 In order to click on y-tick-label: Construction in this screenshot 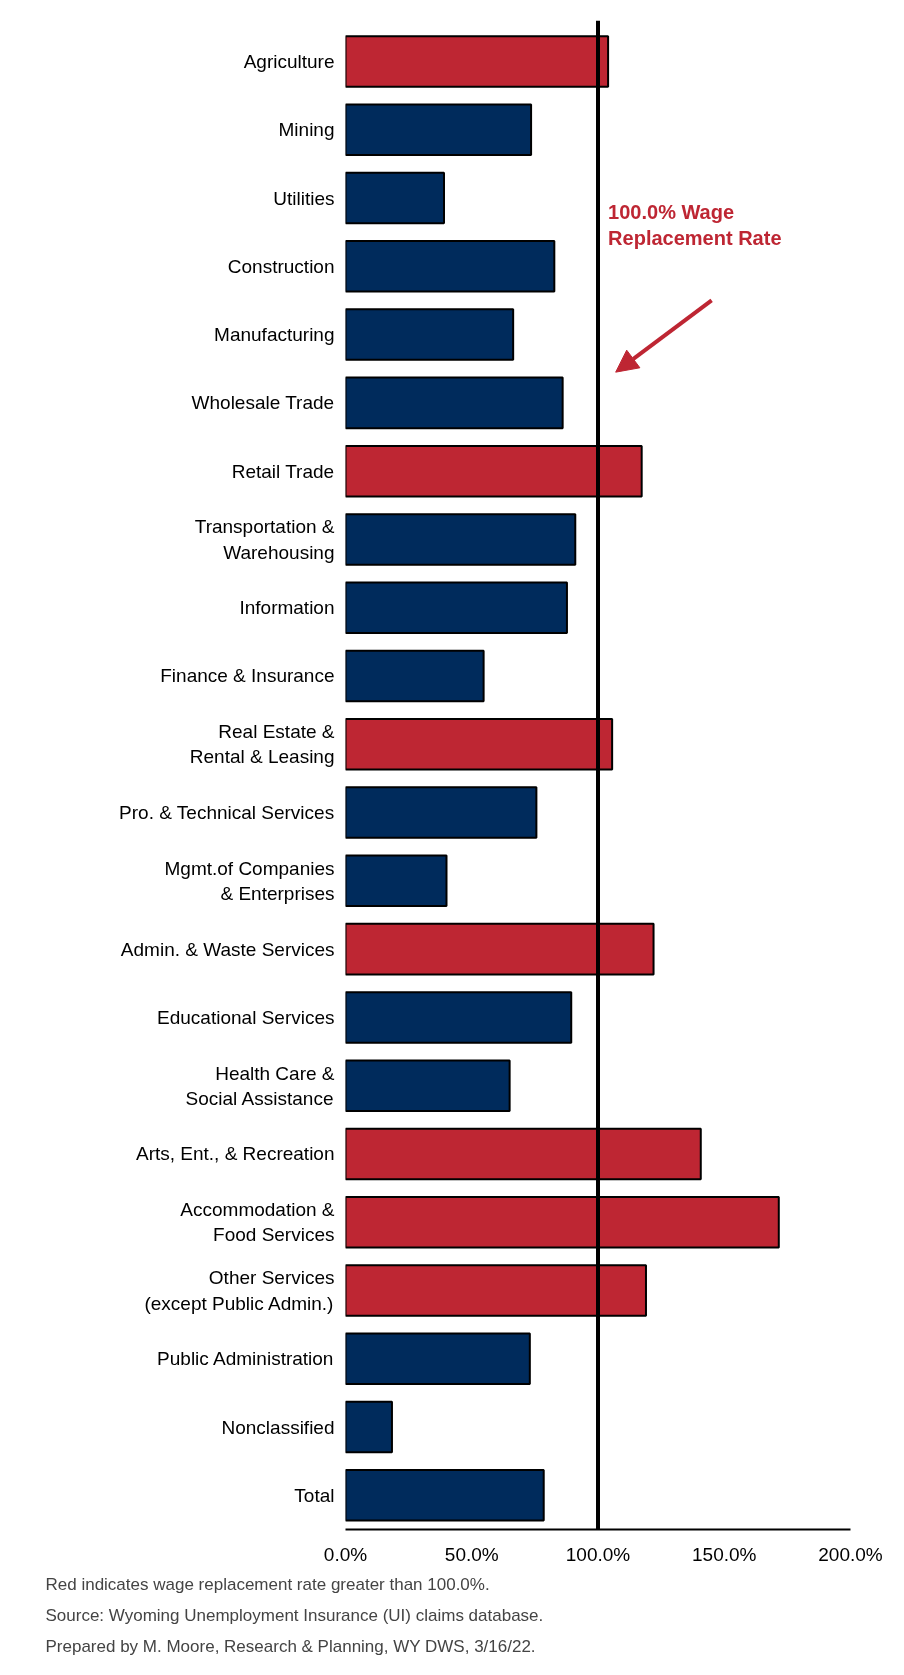, I will do `click(281, 266)`.